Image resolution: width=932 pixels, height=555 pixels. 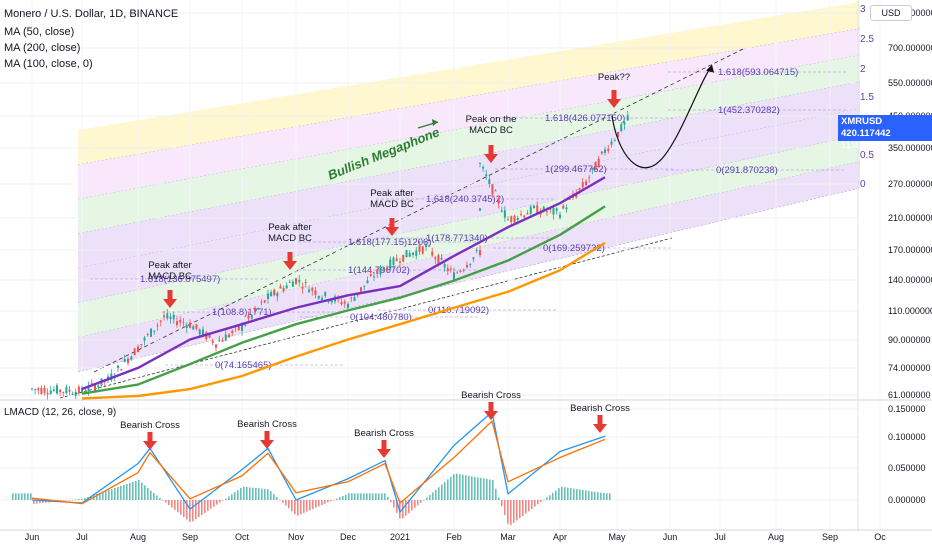 What do you see at coordinates (910, 83) in the screenshot?
I see `y-tick-label: 550.000000` at bounding box center [910, 83].